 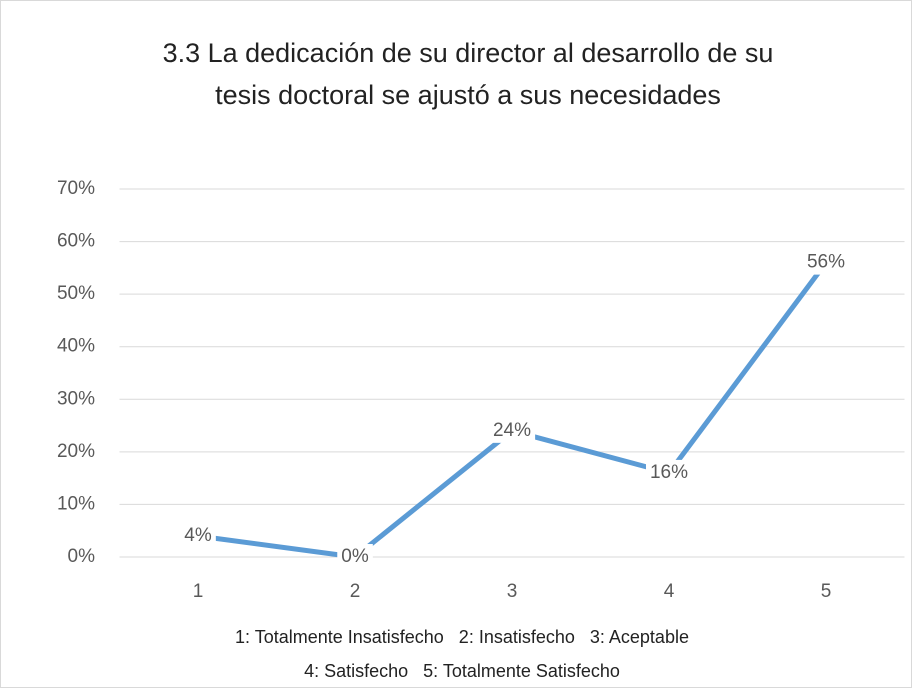 I want to click on value-label: 16%, so click(x=669, y=472).